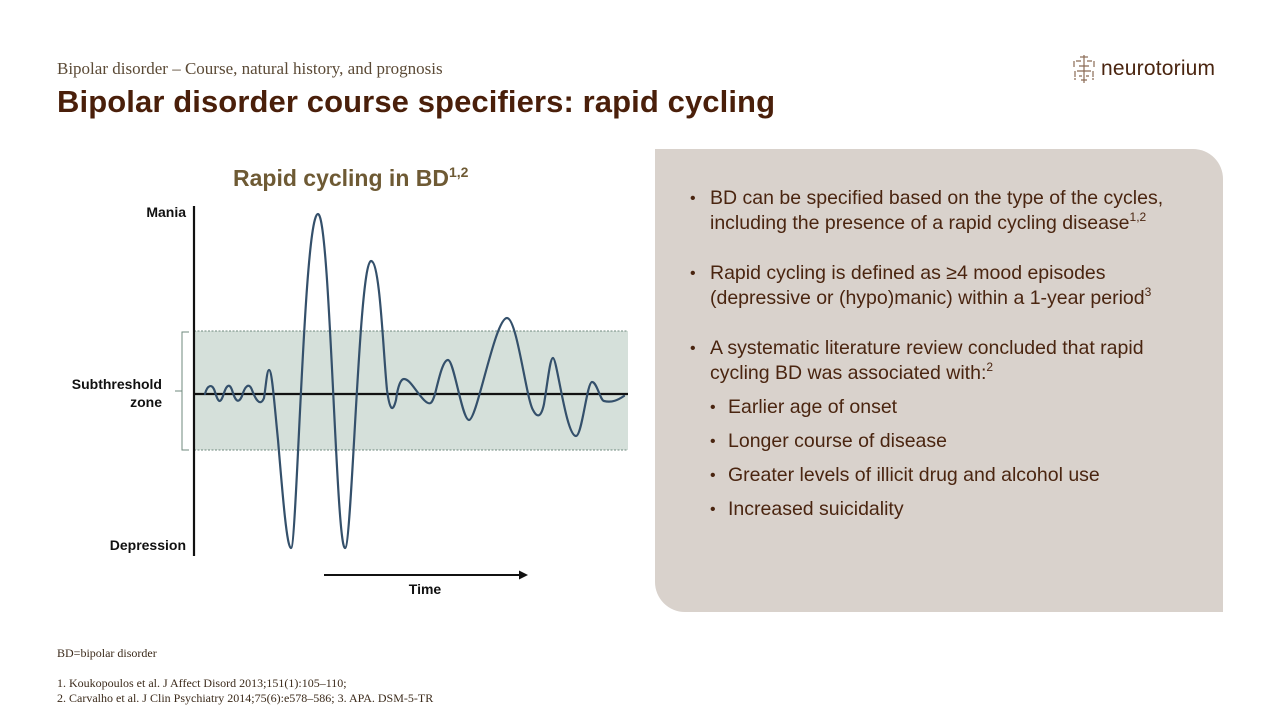 This screenshot has width=1280, height=720. What do you see at coordinates (523, 575) in the screenshot?
I see `arrow-head-icon` at bounding box center [523, 575].